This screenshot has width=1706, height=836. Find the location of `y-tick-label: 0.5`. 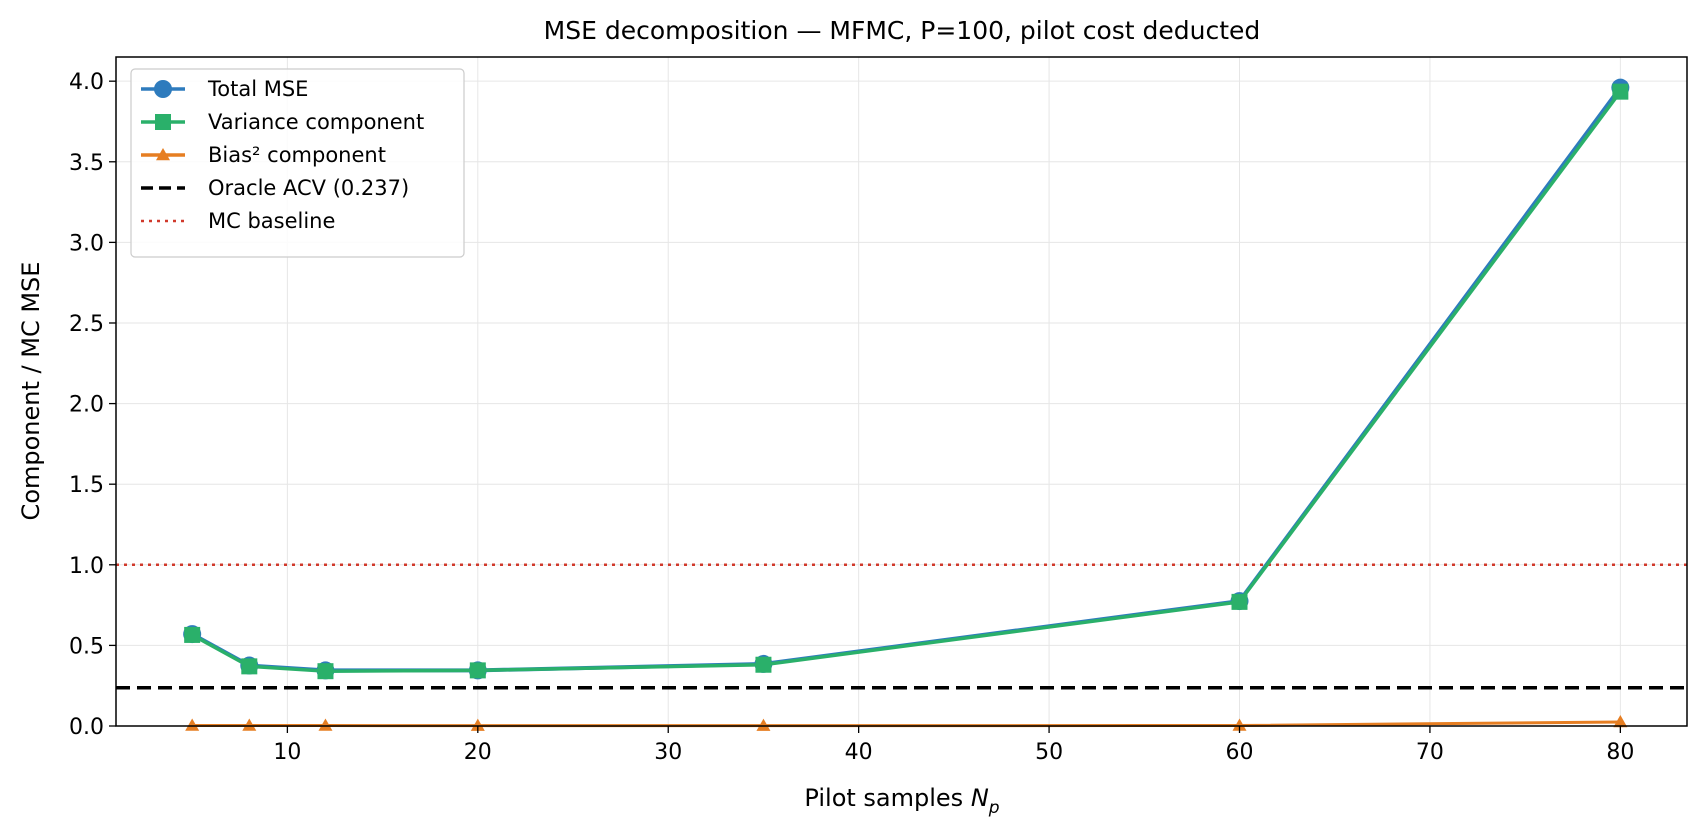

y-tick-label: 0.5 is located at coordinates (86, 646).